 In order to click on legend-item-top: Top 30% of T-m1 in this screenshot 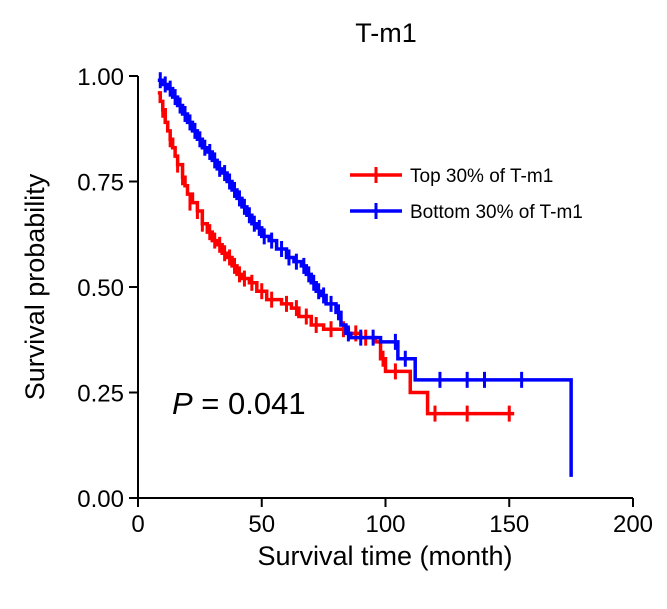, I will do `click(451, 176)`.